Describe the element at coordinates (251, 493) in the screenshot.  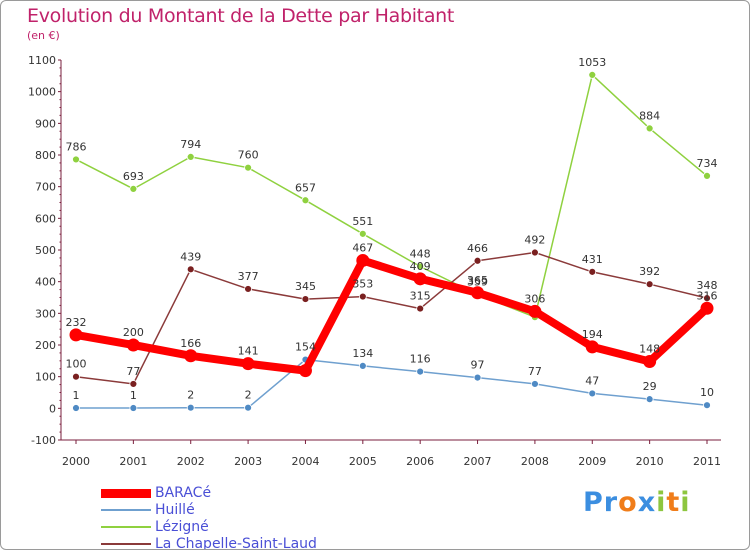
I see `legend-item-barace: BARACé` at that location.